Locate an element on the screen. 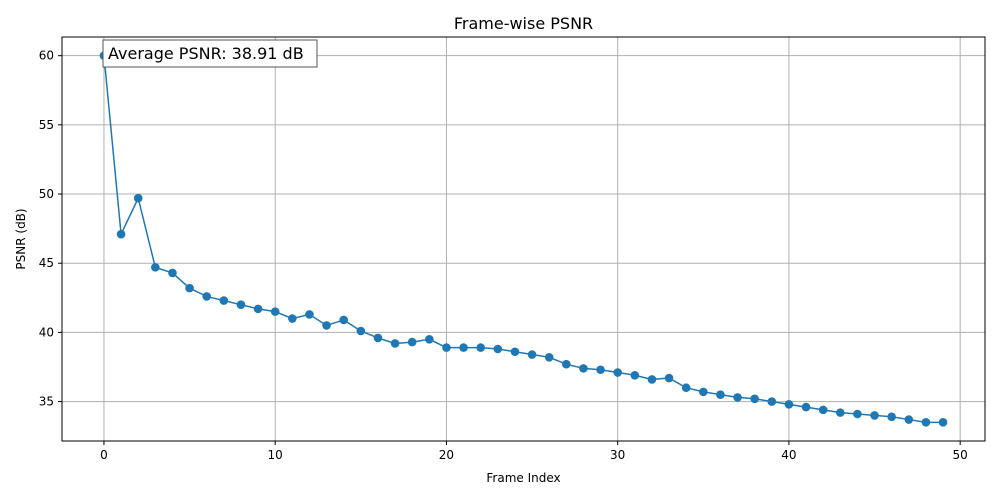  annotation-text: Average PSNR: 38.91 dB is located at coordinates (206, 53).